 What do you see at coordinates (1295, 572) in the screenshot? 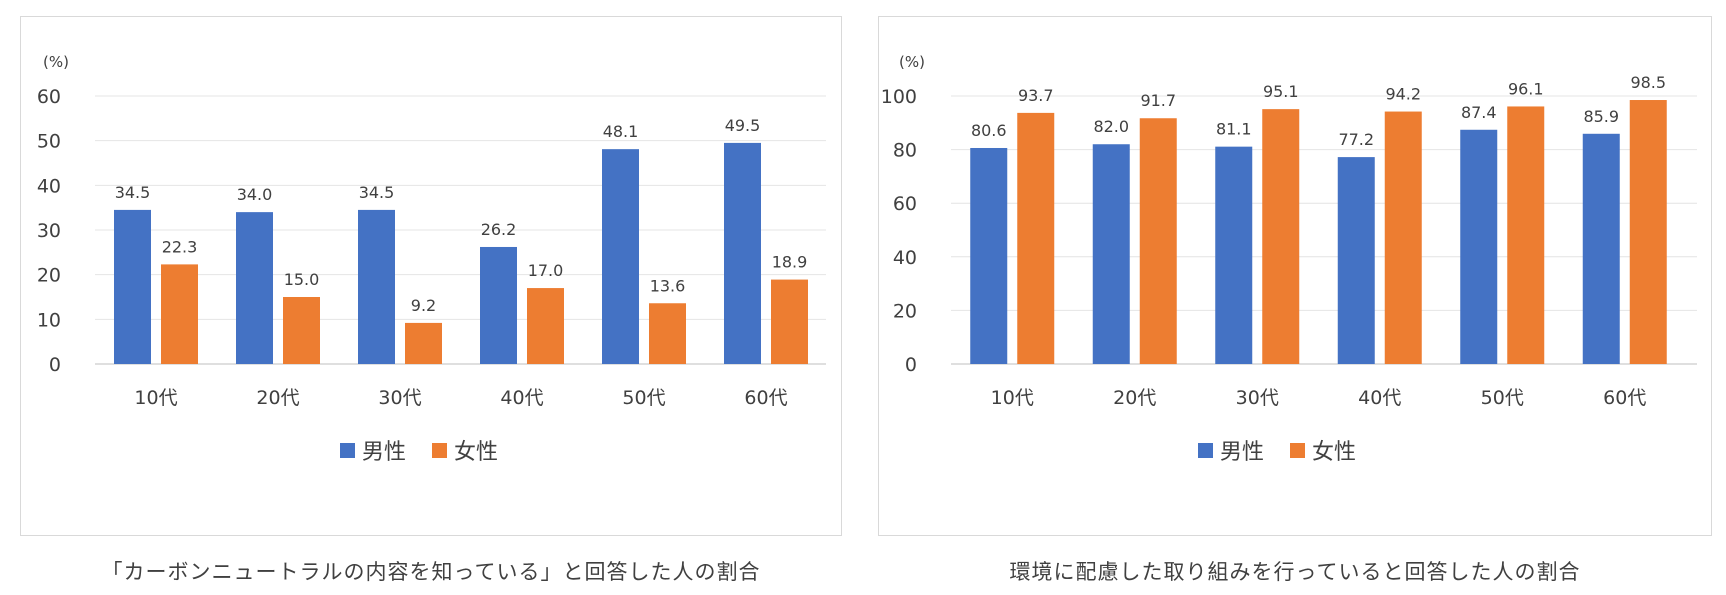
I see `chart-caption-right: 環境に配慮した取り組みを行っていると回答した人の割合` at bounding box center [1295, 572].